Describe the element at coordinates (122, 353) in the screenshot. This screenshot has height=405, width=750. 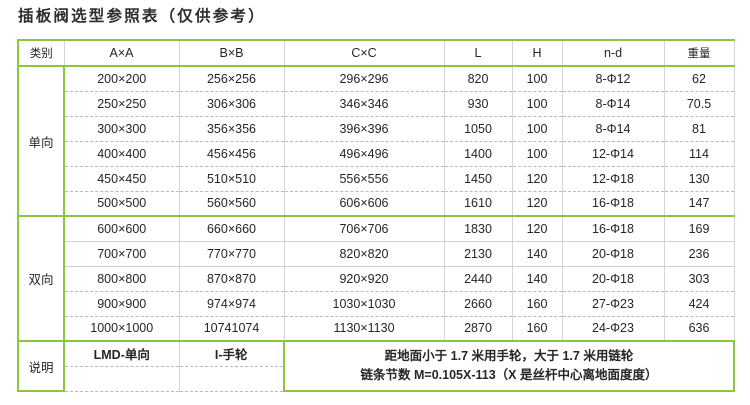
I see `footer-code-axa: LMD-单向` at that location.